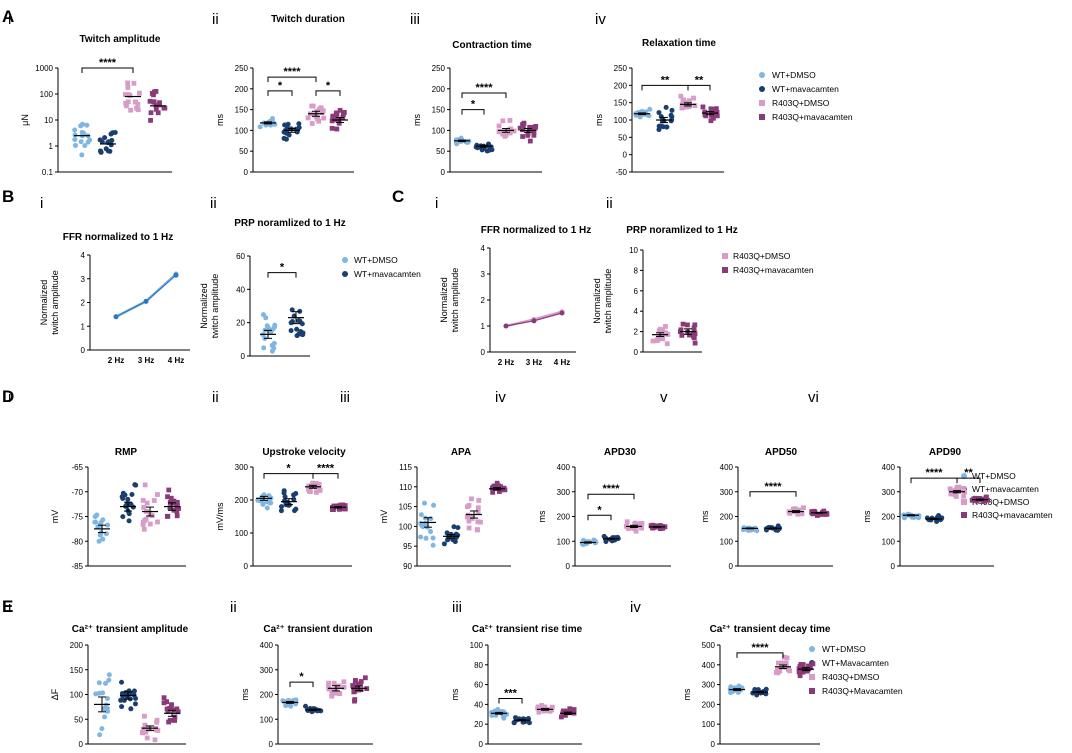 The width and height of the screenshot is (1072, 753). Describe the element at coordinates (760, 655) in the screenshot. I see `chart-Eiv-sig-bracket` at that location.